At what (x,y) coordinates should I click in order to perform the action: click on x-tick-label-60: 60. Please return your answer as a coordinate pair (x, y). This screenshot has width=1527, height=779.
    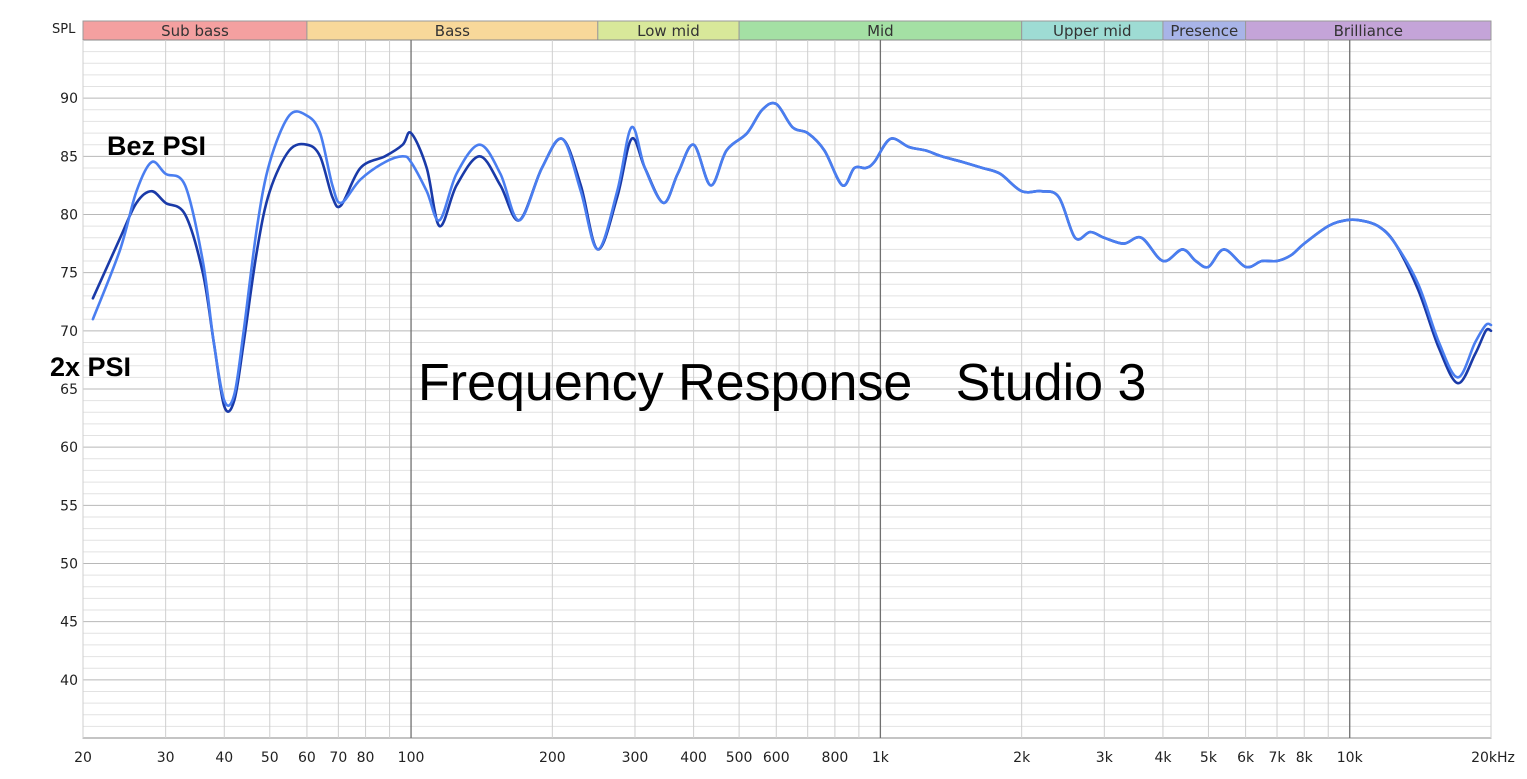
    Looking at the image, I should click on (307, 758).